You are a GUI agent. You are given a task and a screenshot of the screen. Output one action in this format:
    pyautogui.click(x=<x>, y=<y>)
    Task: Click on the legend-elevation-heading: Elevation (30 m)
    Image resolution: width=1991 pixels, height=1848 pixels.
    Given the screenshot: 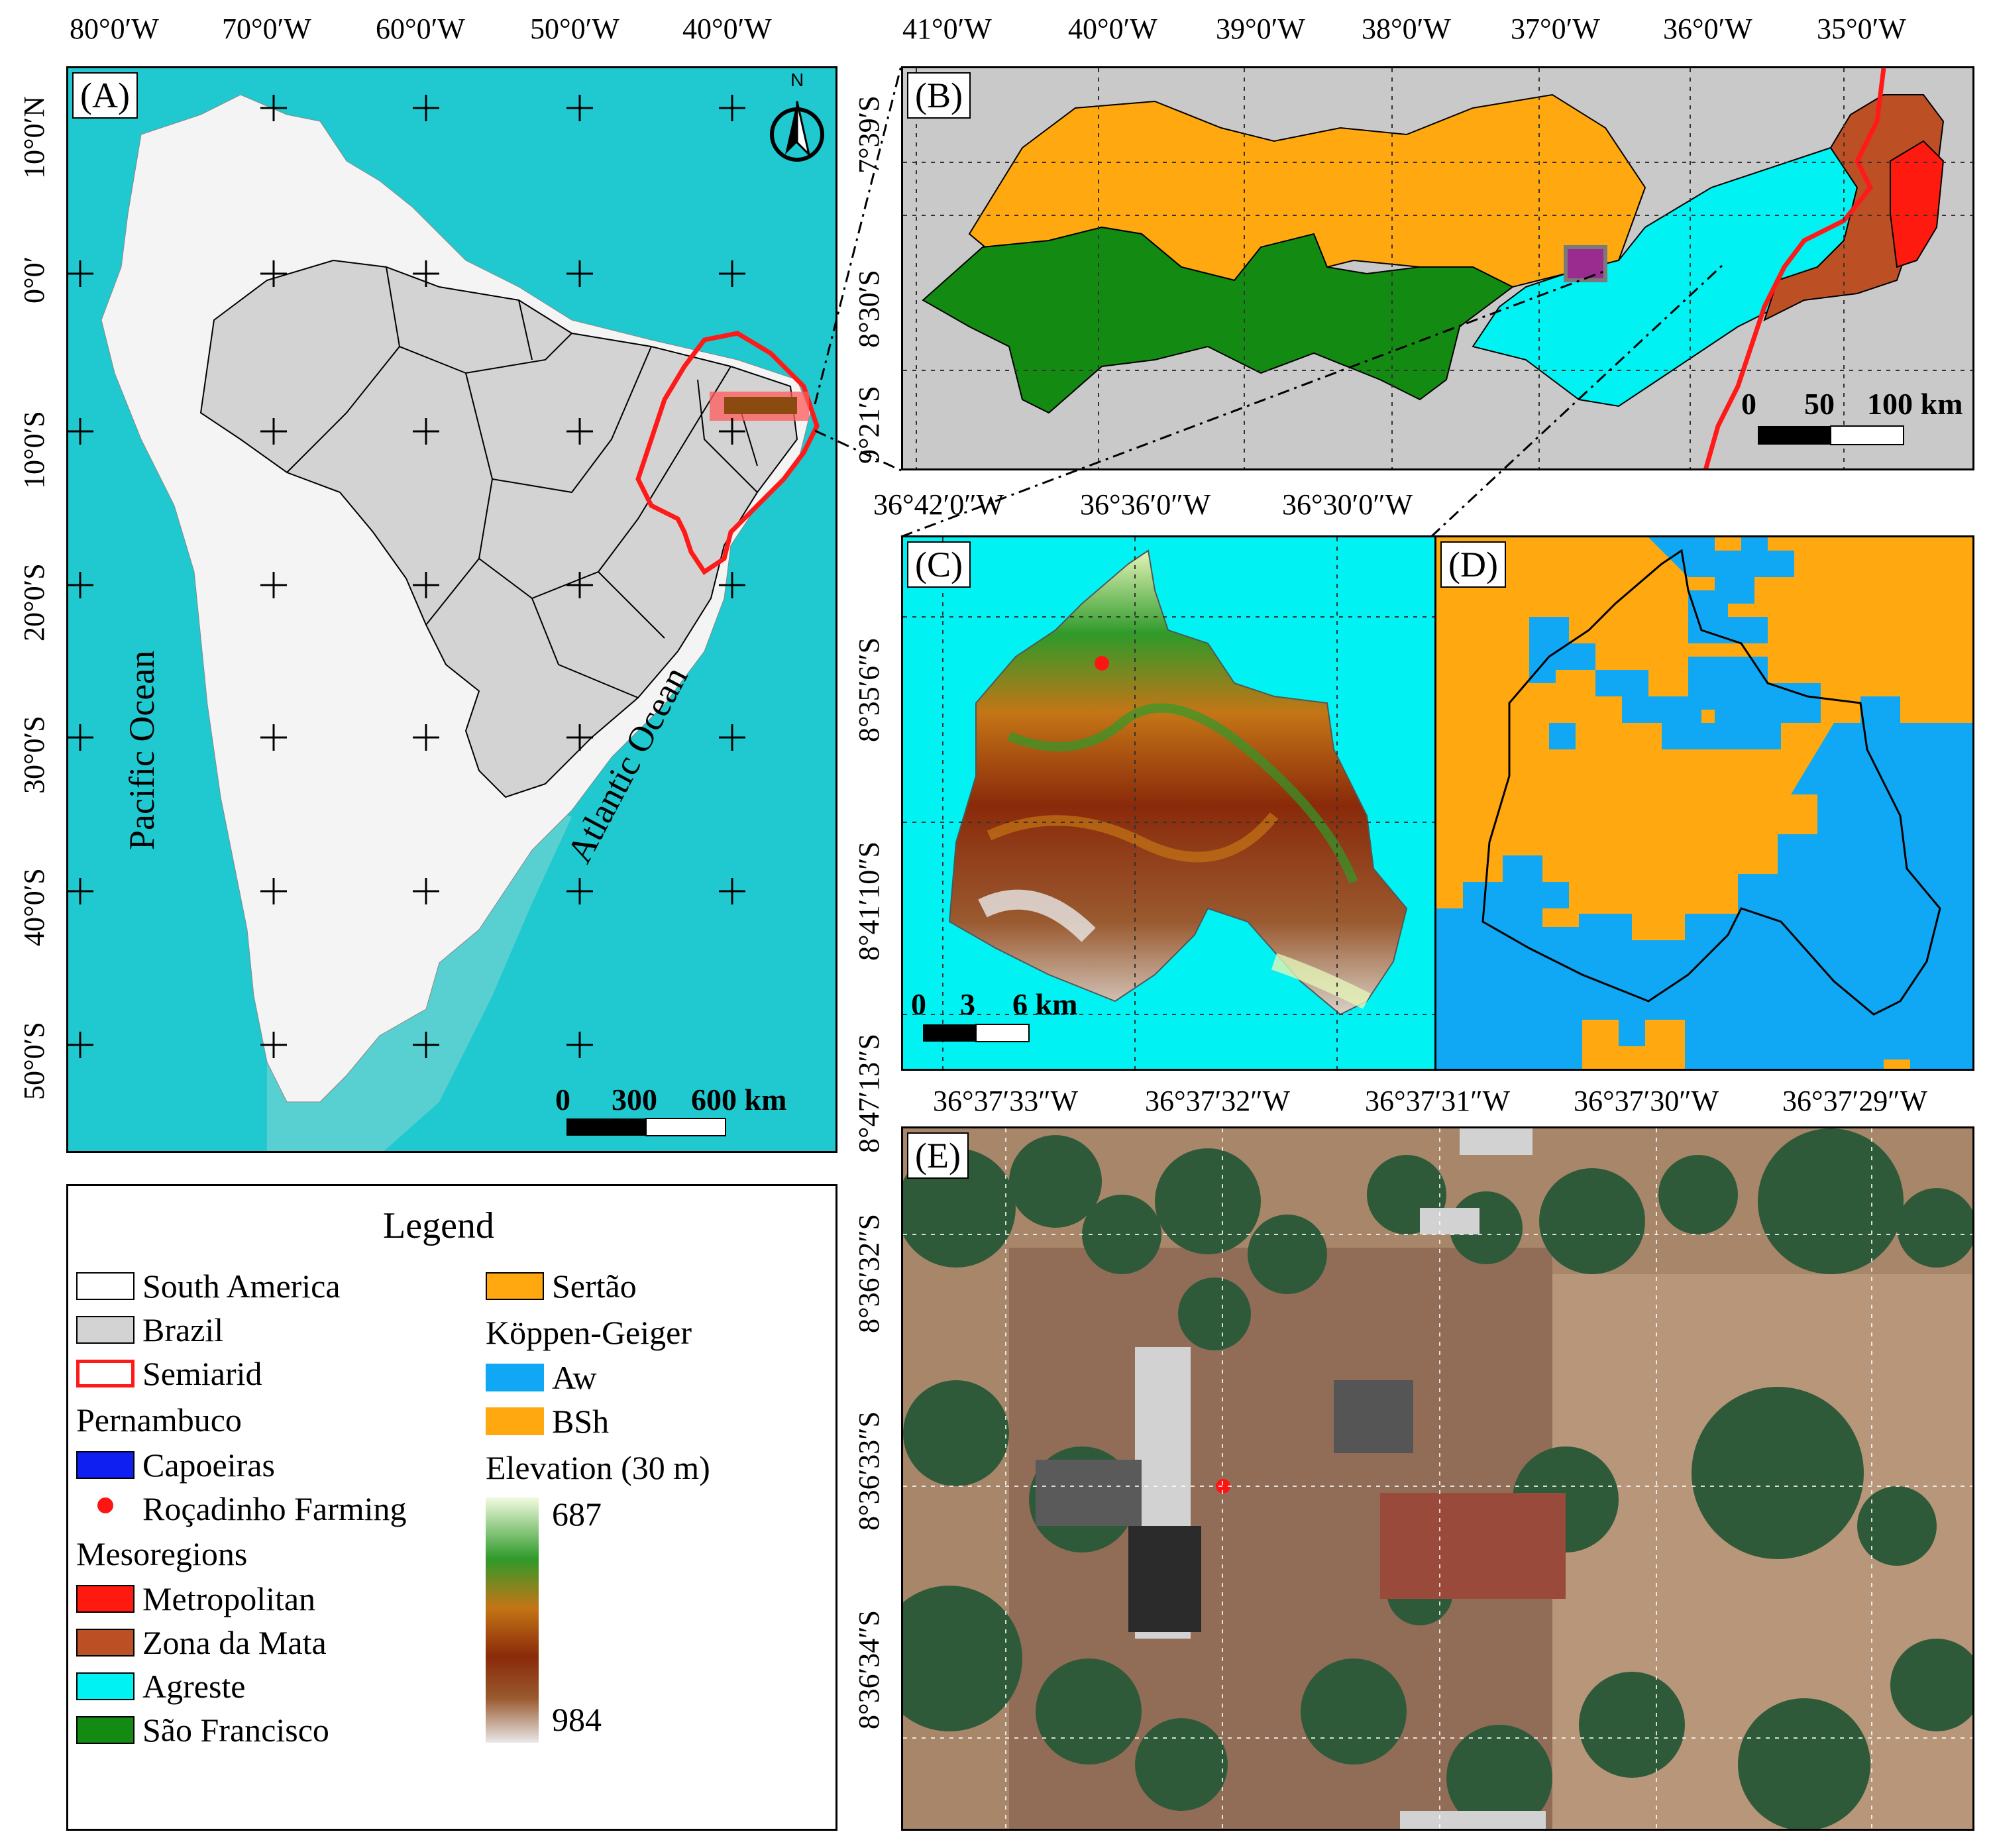 What is the action you would take?
    pyautogui.click(x=598, y=1467)
    